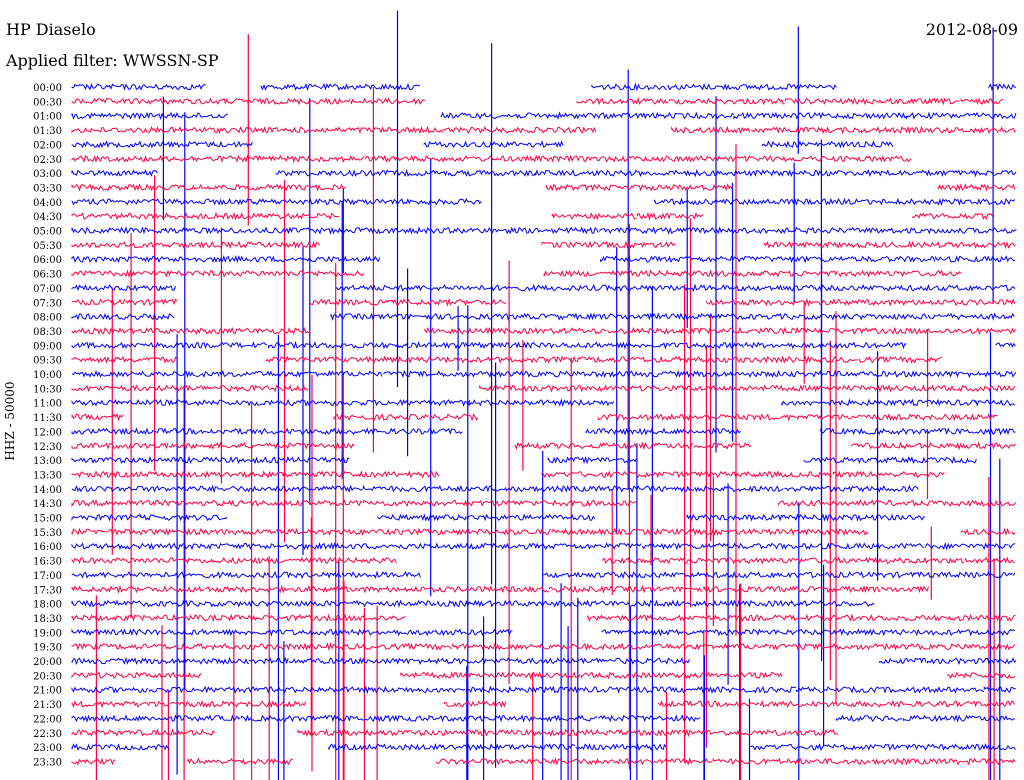  I want to click on row-time-label: 00:30, so click(47, 102).